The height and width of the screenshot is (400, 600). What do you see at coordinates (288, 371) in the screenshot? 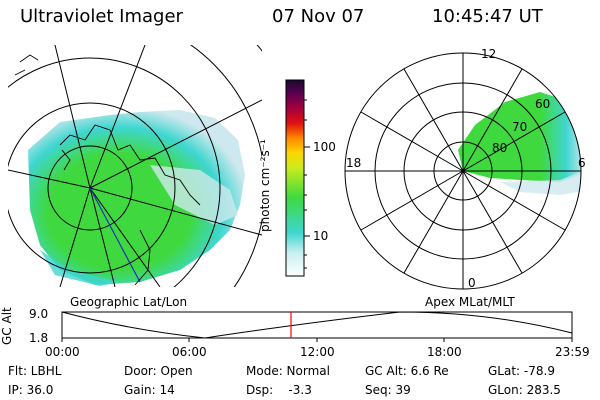
I see `info-mode: Mode: Normal` at bounding box center [288, 371].